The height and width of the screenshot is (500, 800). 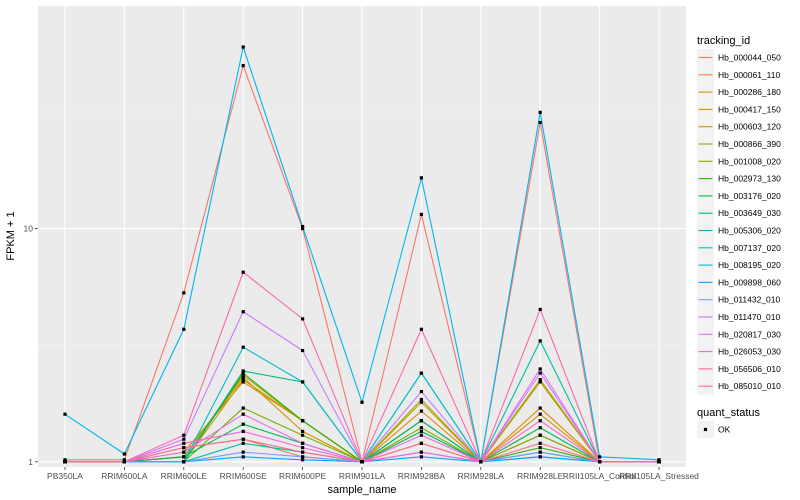 I want to click on legend-label: Hb_020817_030, so click(x=749, y=334).